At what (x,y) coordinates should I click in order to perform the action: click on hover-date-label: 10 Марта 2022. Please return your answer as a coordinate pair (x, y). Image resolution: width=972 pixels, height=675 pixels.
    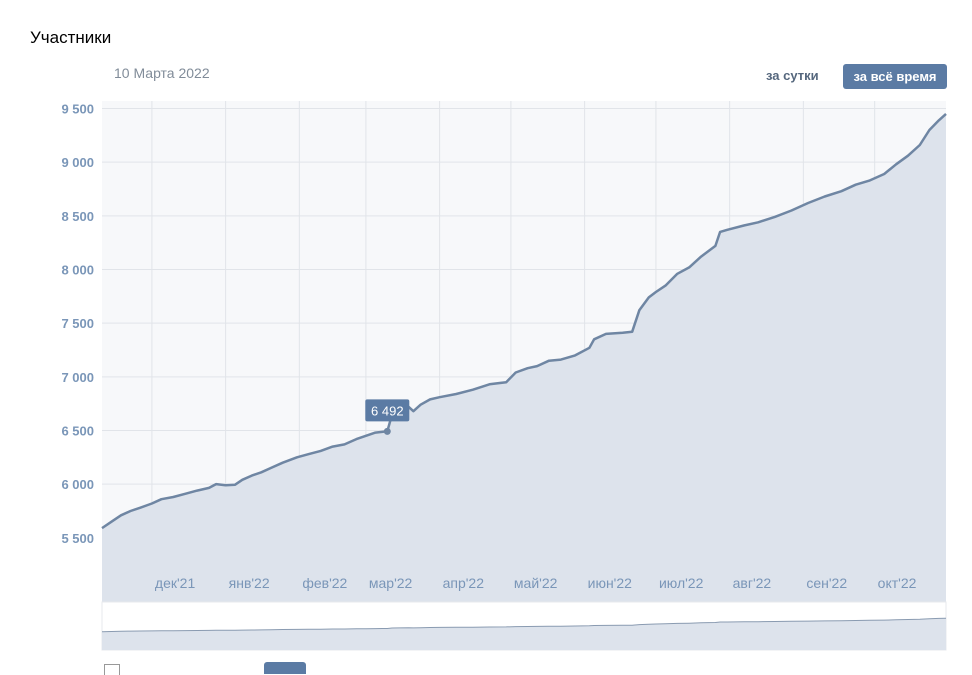
    Looking at the image, I should click on (162, 73).